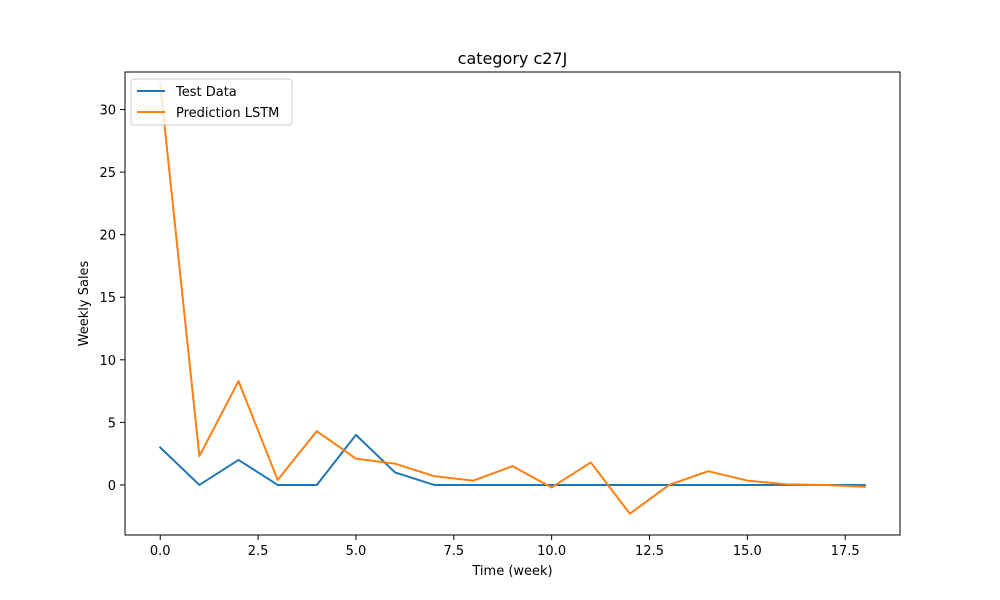  I want to click on legend: Test Data Prediction LSTM, so click(211, 102).